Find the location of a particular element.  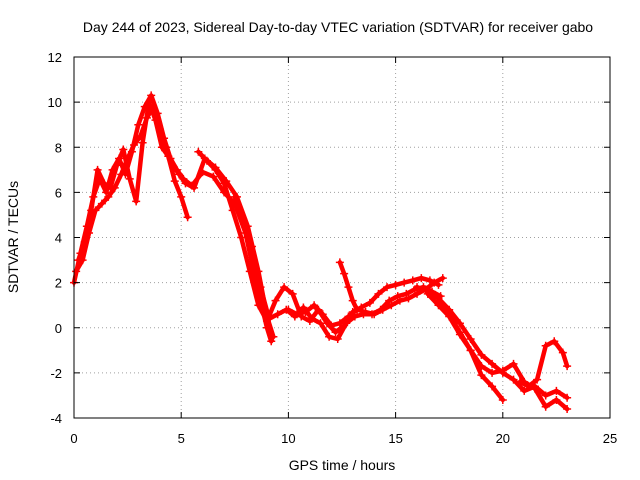

x-tick-label: 25 is located at coordinates (610, 438).